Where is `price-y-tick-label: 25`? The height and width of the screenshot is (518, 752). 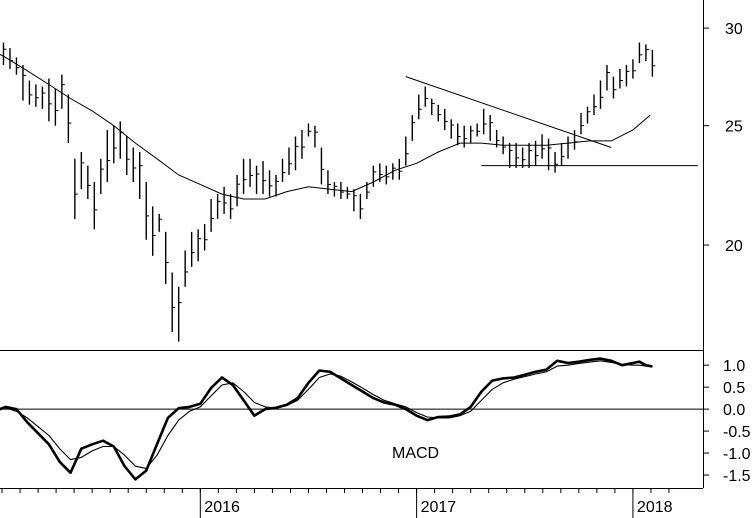 price-y-tick-label: 25 is located at coordinates (734, 127).